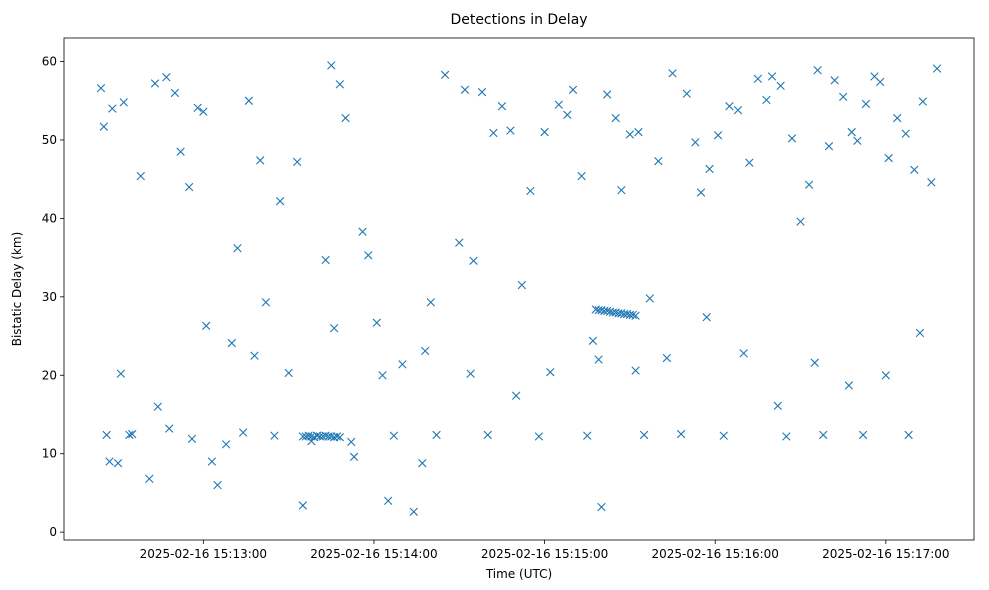  What do you see at coordinates (49, 140) in the screenshot?
I see `y-tick-label: 50` at bounding box center [49, 140].